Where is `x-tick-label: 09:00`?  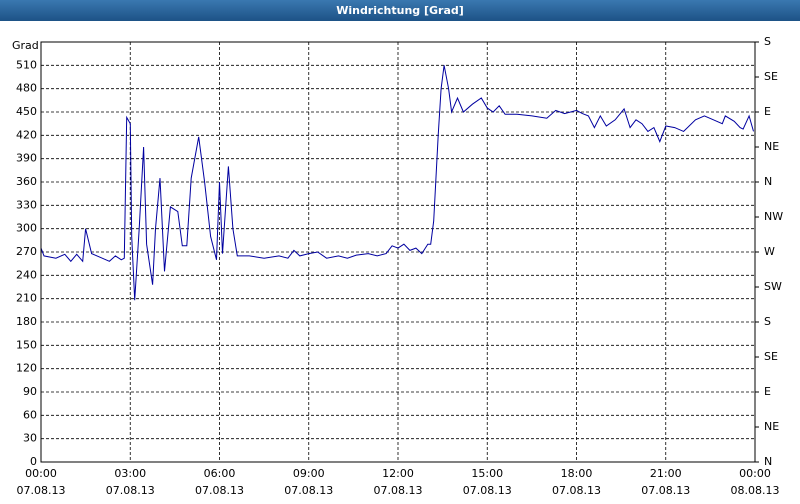
x-tick-label: 09:00 is located at coordinates (309, 473).